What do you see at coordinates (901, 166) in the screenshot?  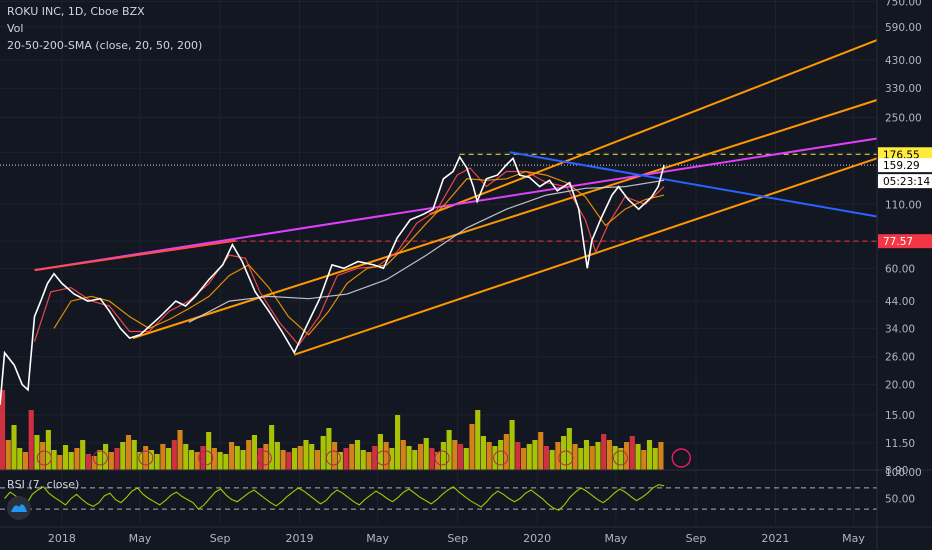 I see `price-tag-label: 159.29` at bounding box center [901, 166].